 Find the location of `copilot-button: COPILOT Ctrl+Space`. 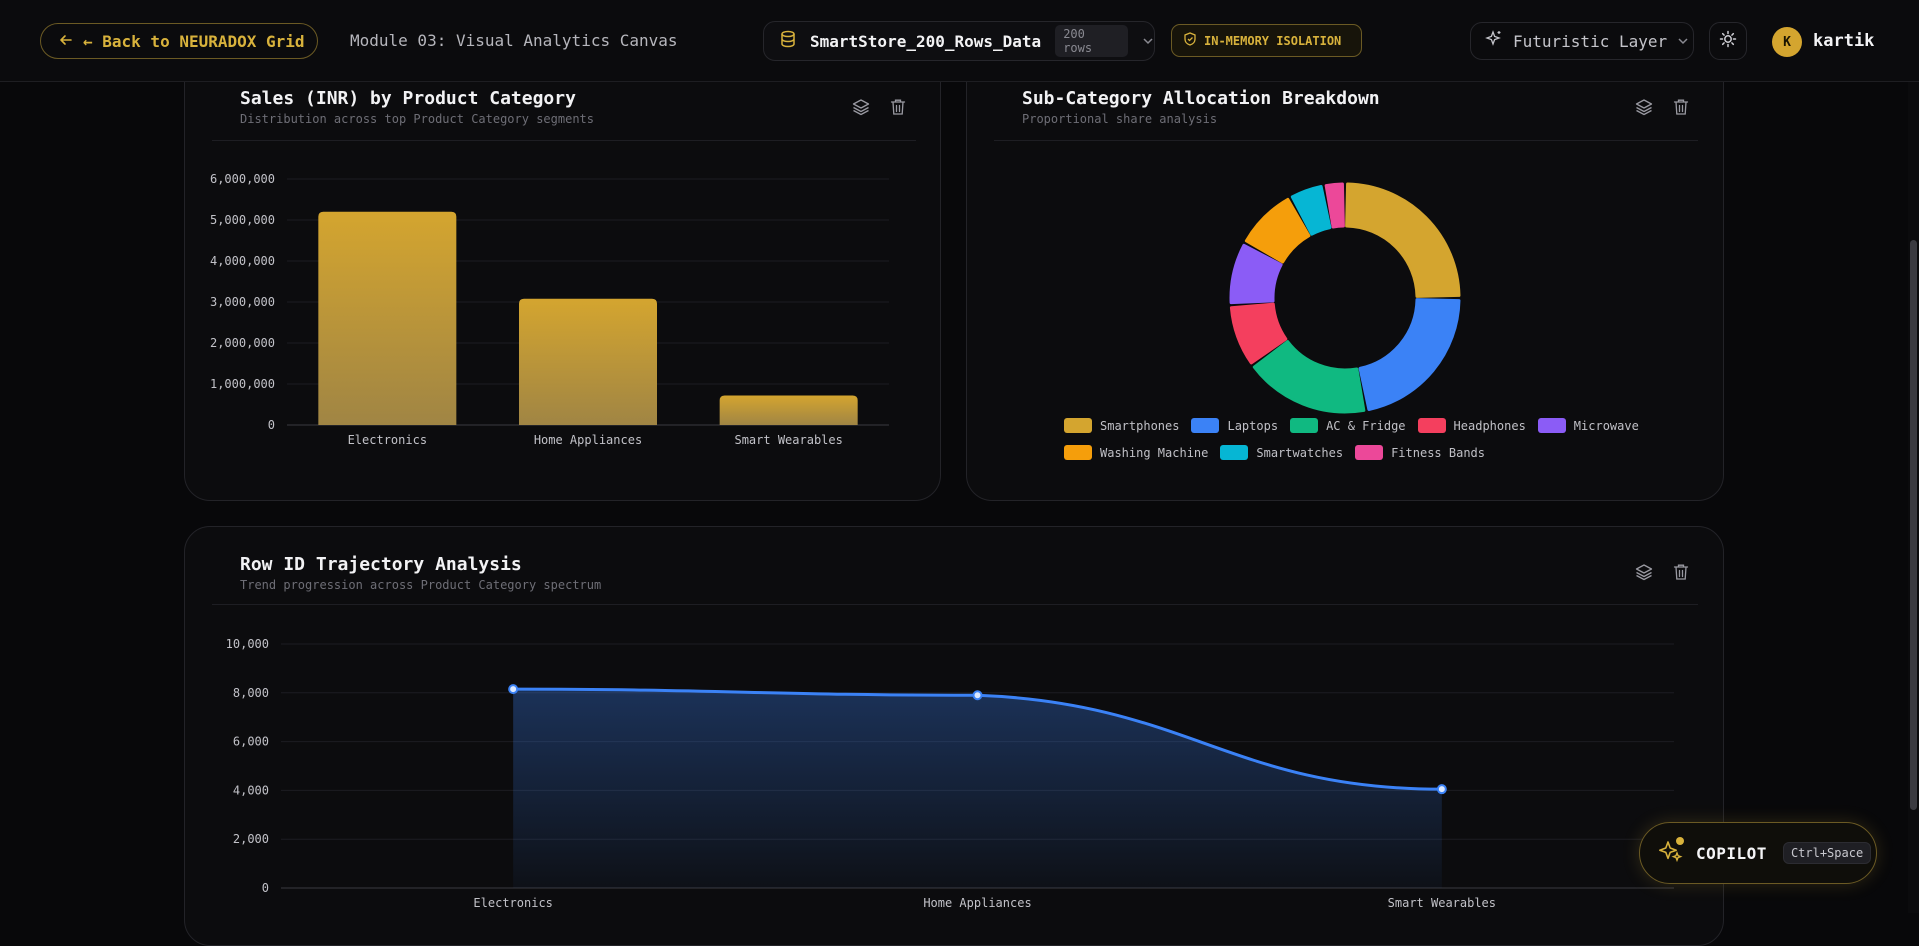

copilot-button: COPILOT Ctrl+Space is located at coordinates (1758, 853).